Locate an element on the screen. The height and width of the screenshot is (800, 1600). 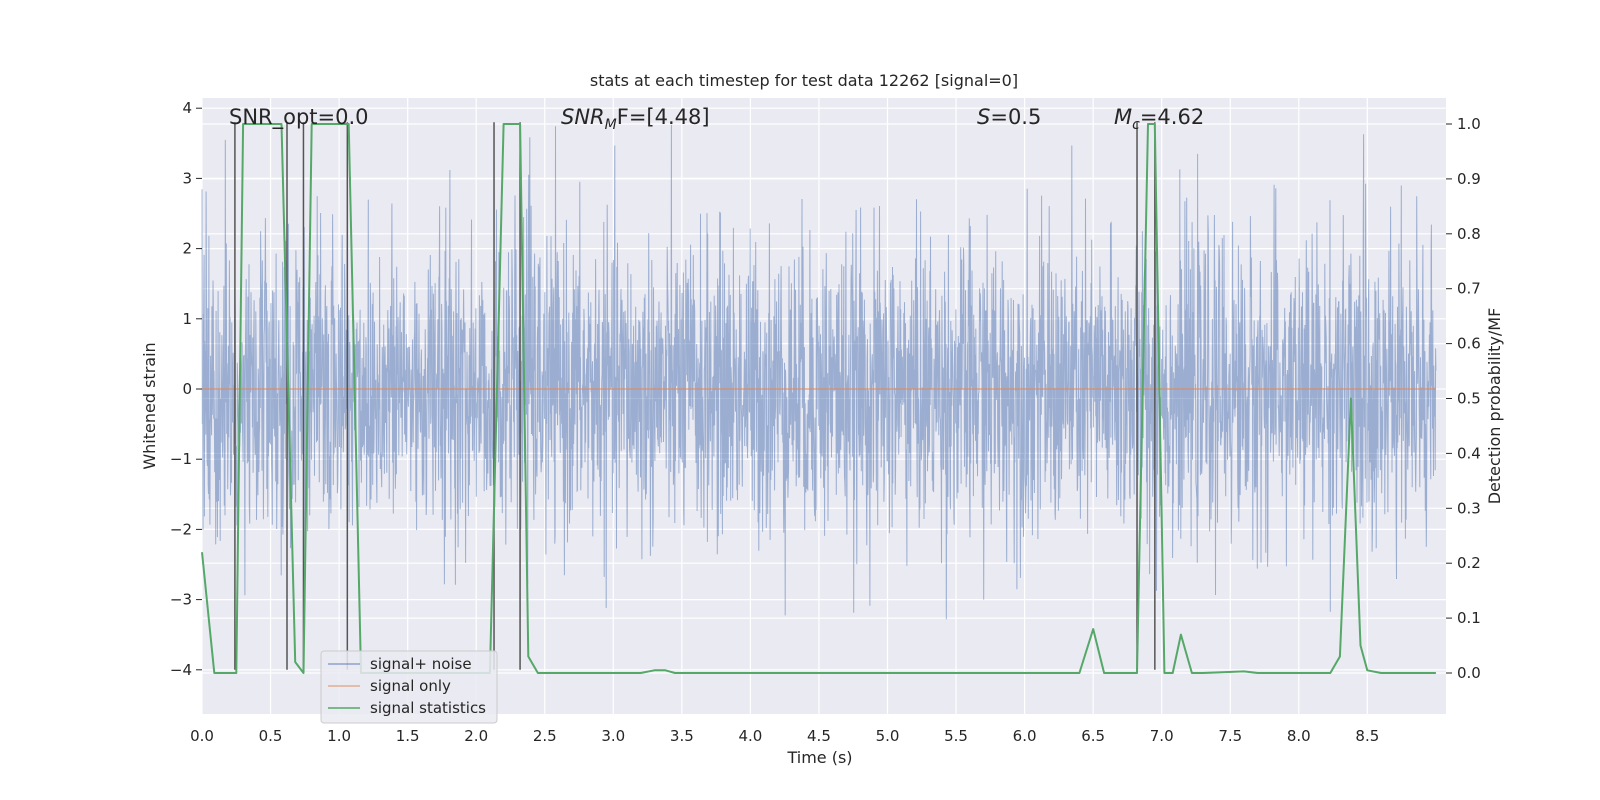
s-annotation: S=0.5 is located at coordinates (1009, 117).